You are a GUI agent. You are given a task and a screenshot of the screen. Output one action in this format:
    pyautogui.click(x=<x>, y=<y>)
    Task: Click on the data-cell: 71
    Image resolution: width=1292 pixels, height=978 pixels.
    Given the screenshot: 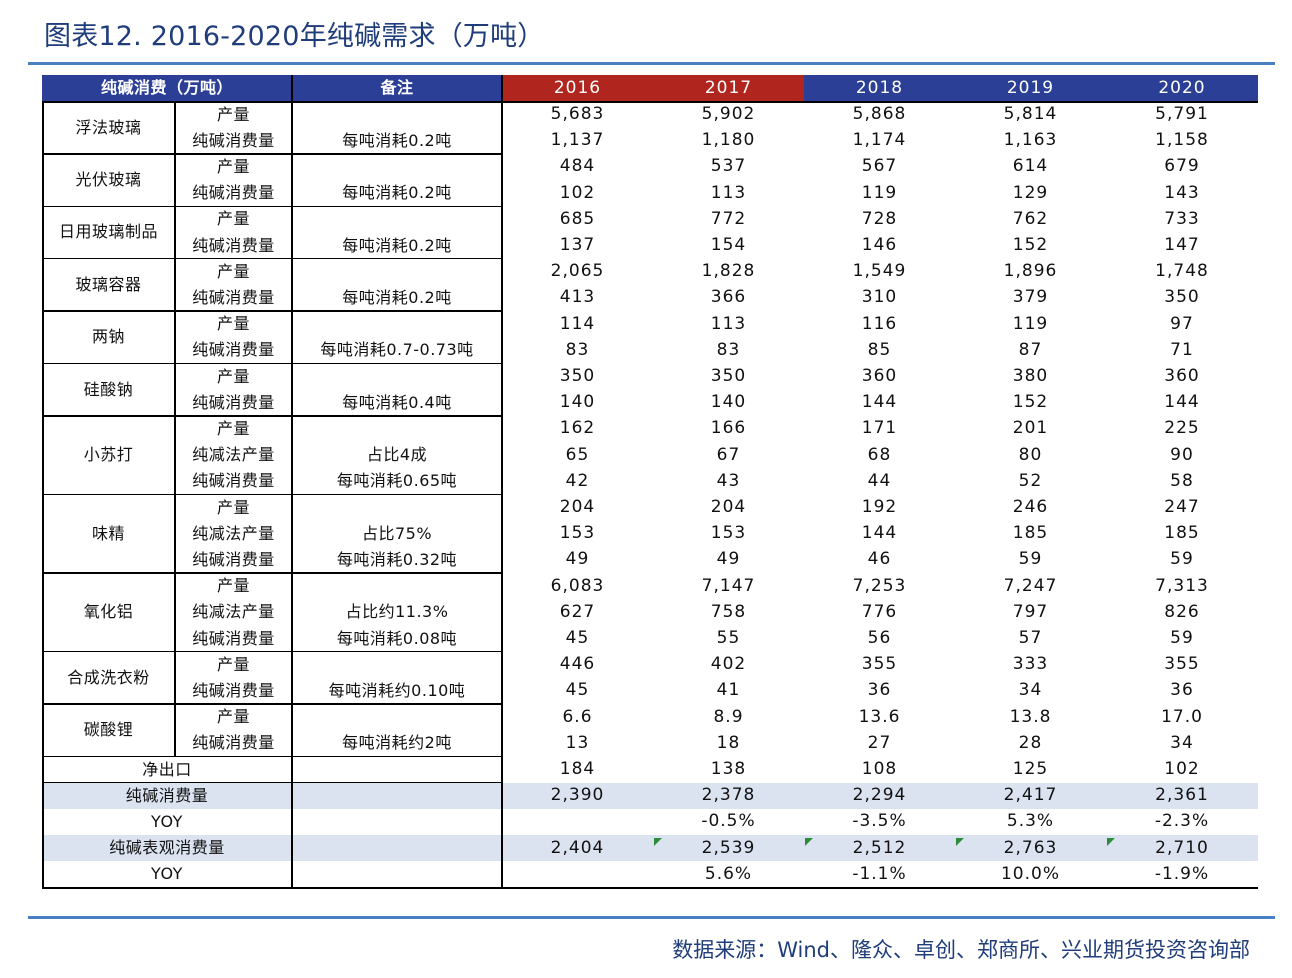 What is the action you would take?
    pyautogui.click(x=1182, y=349)
    